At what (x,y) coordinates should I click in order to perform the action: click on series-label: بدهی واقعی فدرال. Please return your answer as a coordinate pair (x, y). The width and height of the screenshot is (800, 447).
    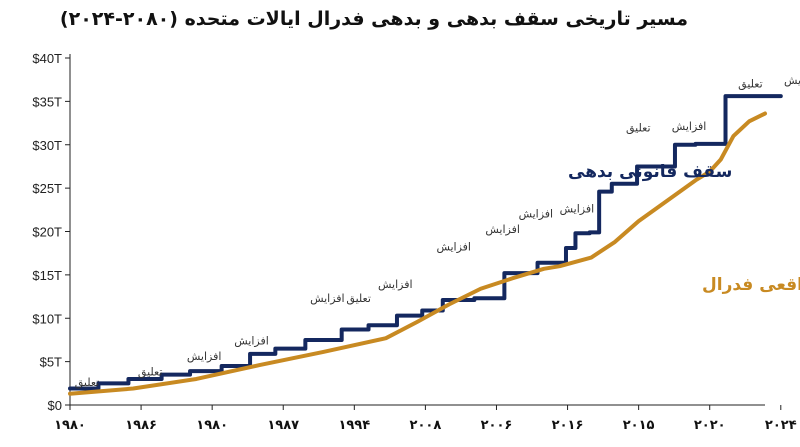
    Looking at the image, I should click on (751, 285).